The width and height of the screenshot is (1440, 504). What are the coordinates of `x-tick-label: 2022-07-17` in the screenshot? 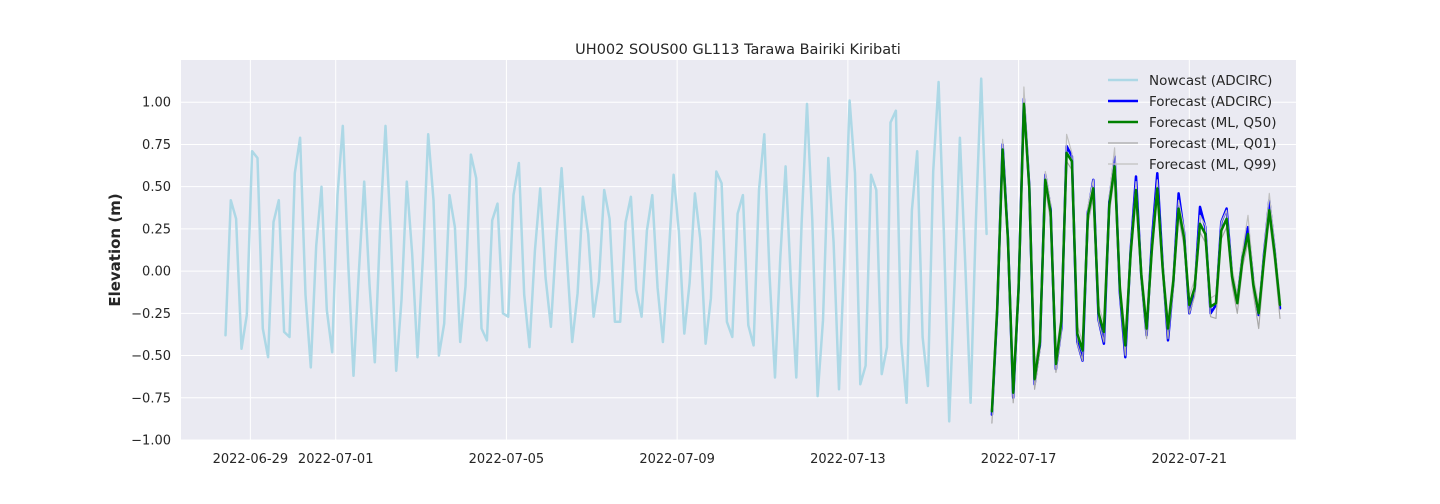 It's located at (1019, 459).